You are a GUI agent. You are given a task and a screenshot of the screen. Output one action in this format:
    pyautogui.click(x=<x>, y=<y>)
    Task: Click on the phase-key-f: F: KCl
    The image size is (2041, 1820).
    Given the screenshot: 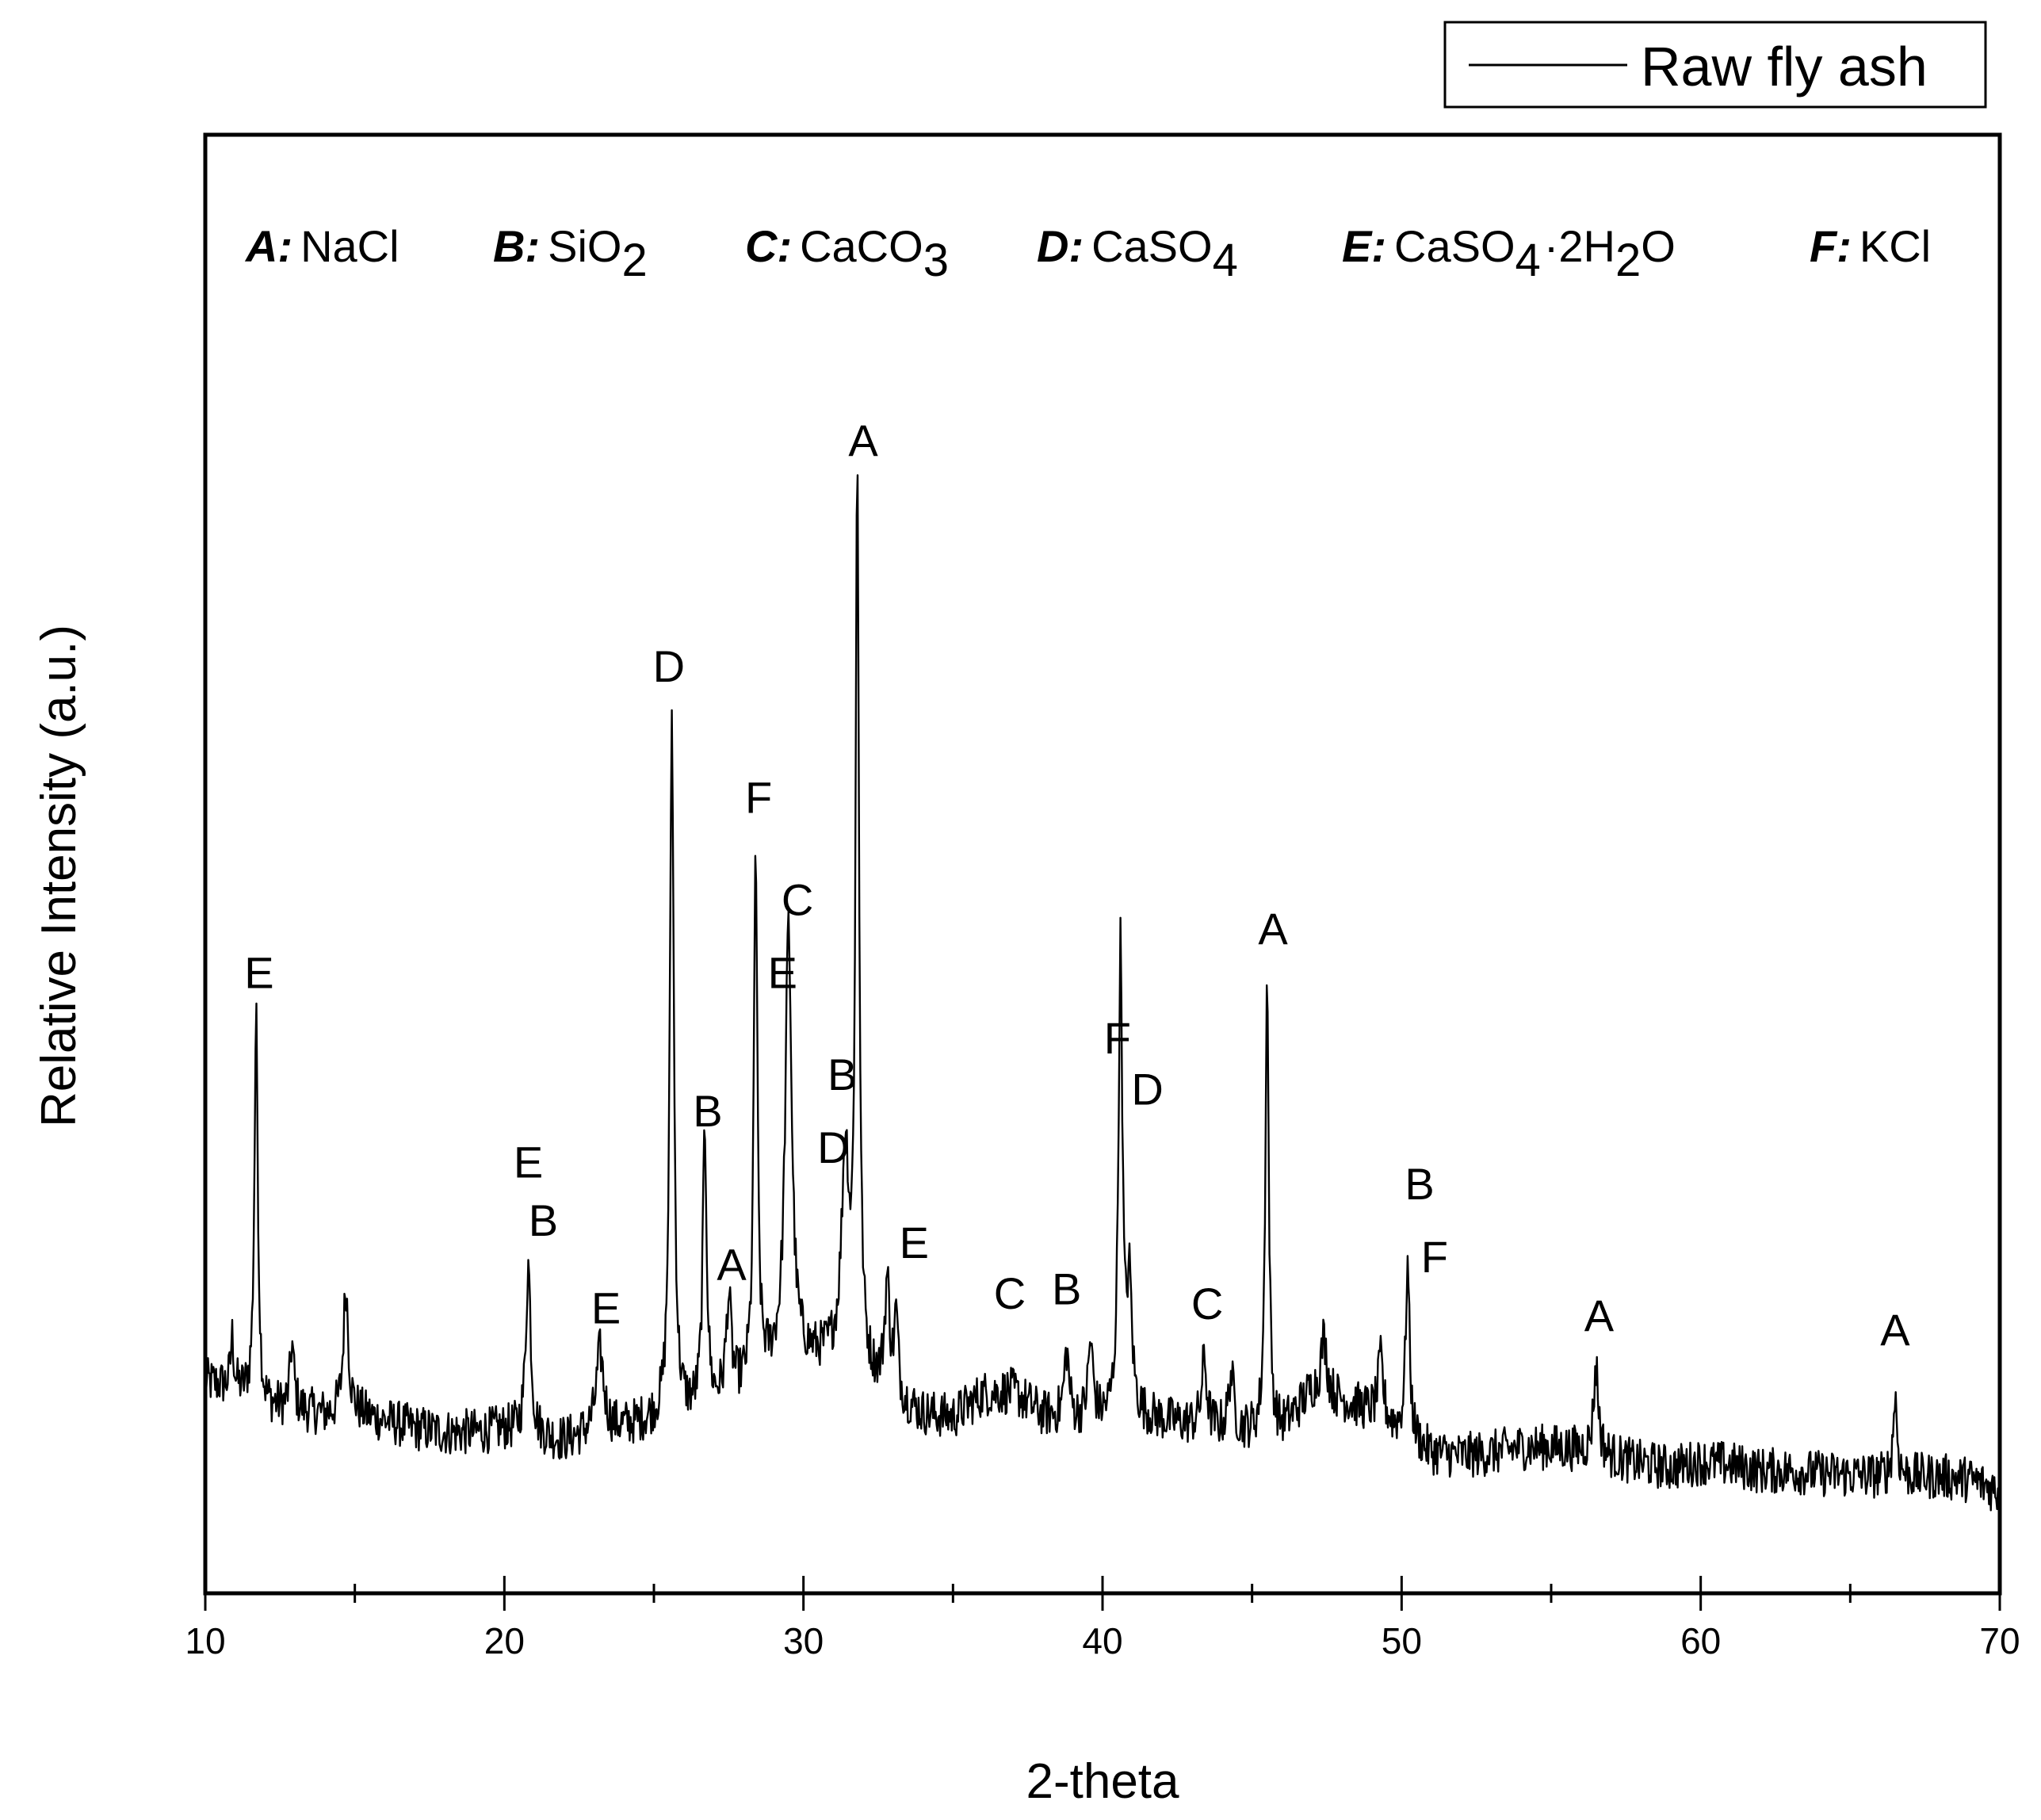 What is the action you would take?
    pyautogui.click(x=1870, y=246)
    